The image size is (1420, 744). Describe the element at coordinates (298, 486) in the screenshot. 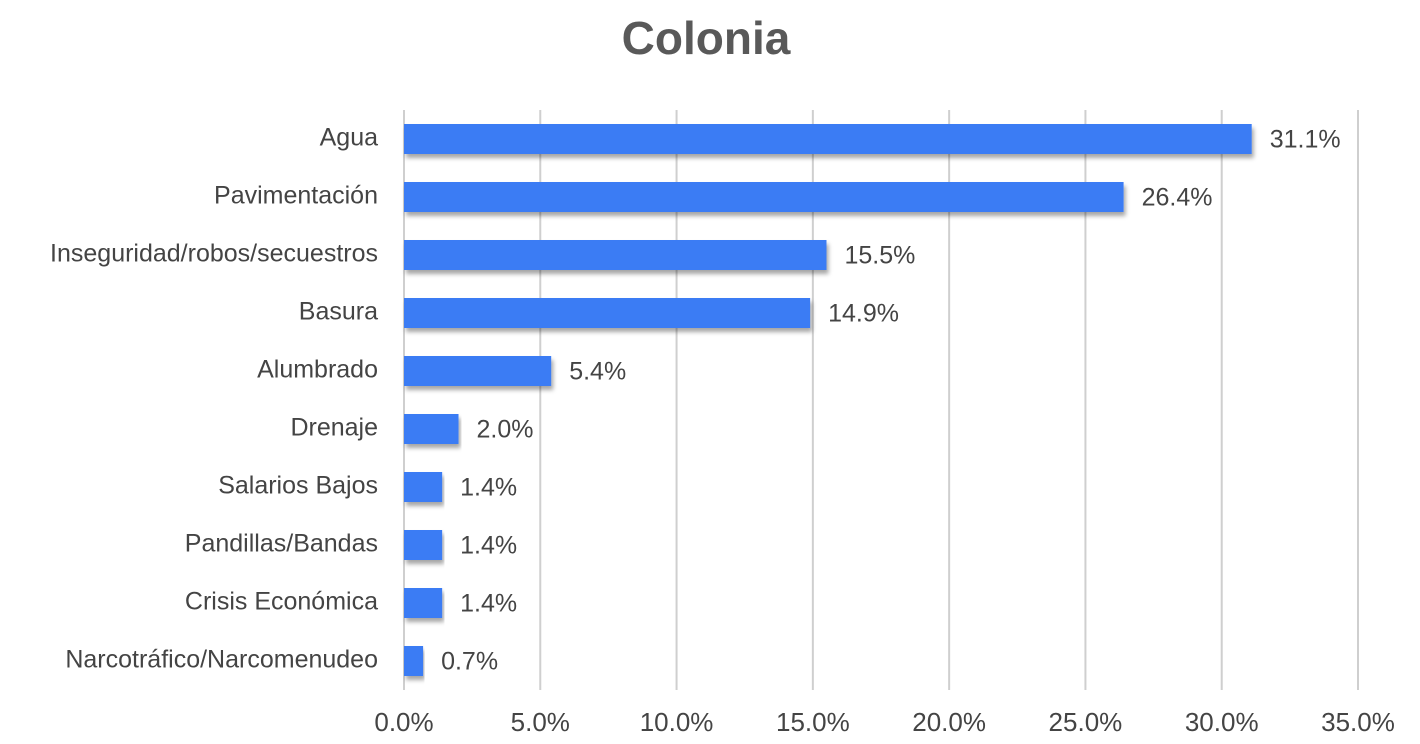

I see `y-tick-label: Salarios Bajos` at that location.